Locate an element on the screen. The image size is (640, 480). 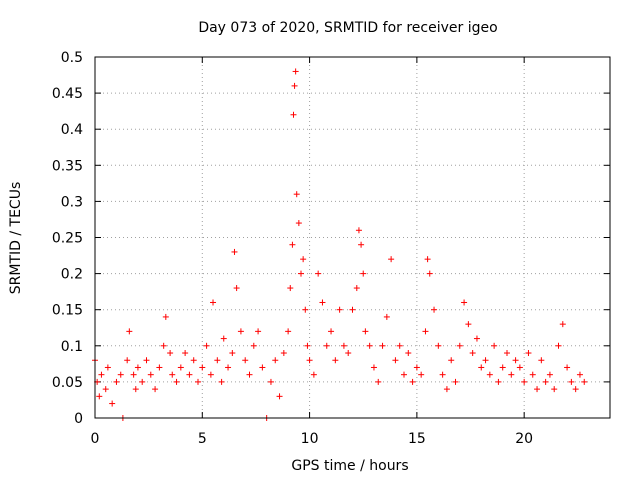
x-tick-labels: 0 5 10 15 20 is located at coordinates (312, 439).